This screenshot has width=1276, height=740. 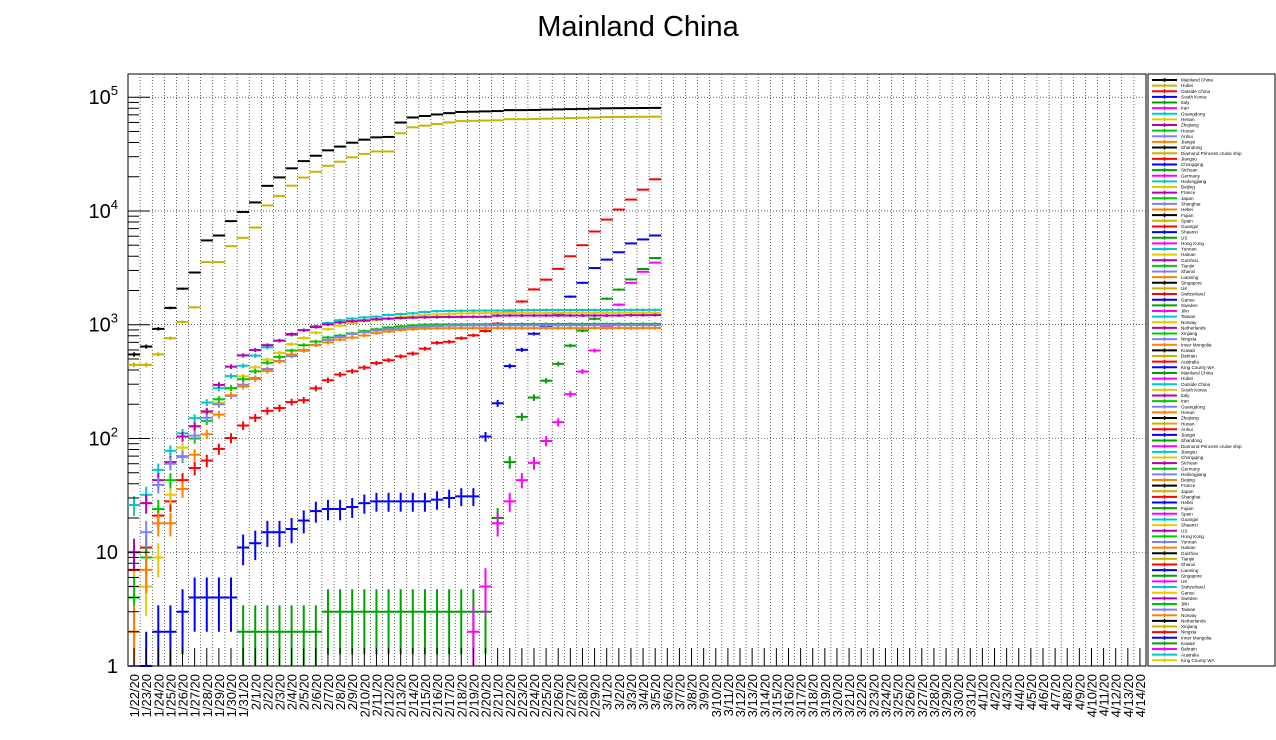 I want to click on x-tick-label: 1/24/20, so click(x=158, y=695).